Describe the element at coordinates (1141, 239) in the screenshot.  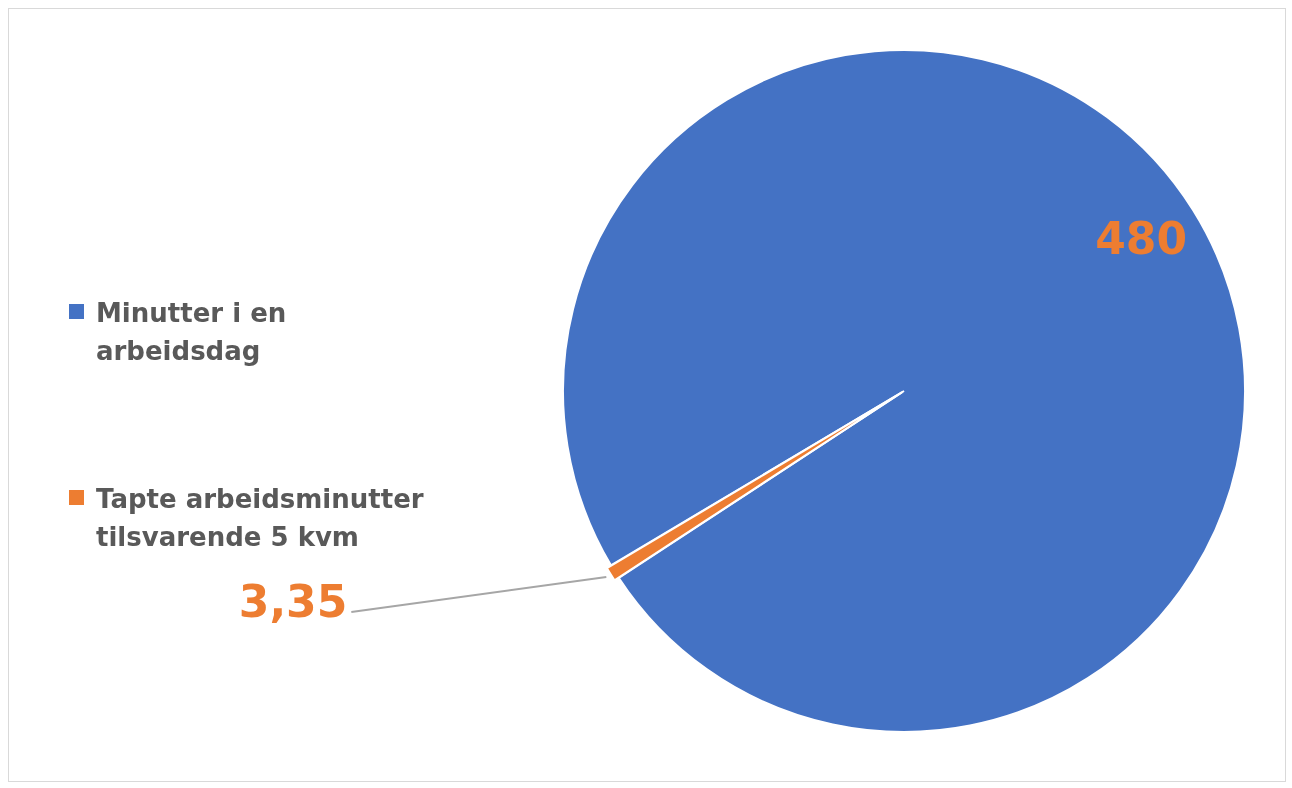
I see `data-label: 480` at that location.